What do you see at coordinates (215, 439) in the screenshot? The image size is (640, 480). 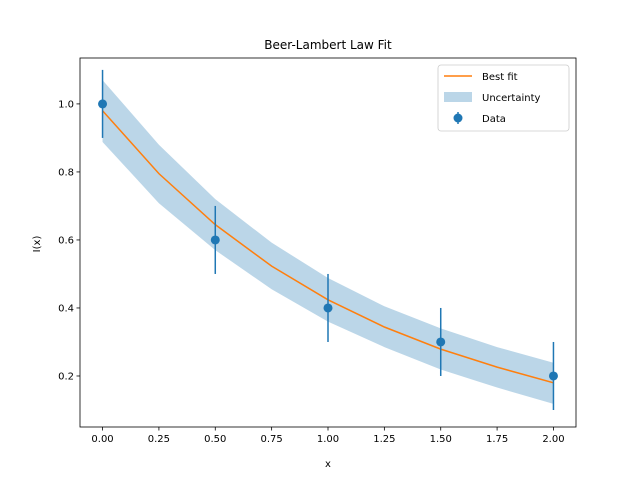 I see `x-tick-label: 0.50` at bounding box center [215, 439].